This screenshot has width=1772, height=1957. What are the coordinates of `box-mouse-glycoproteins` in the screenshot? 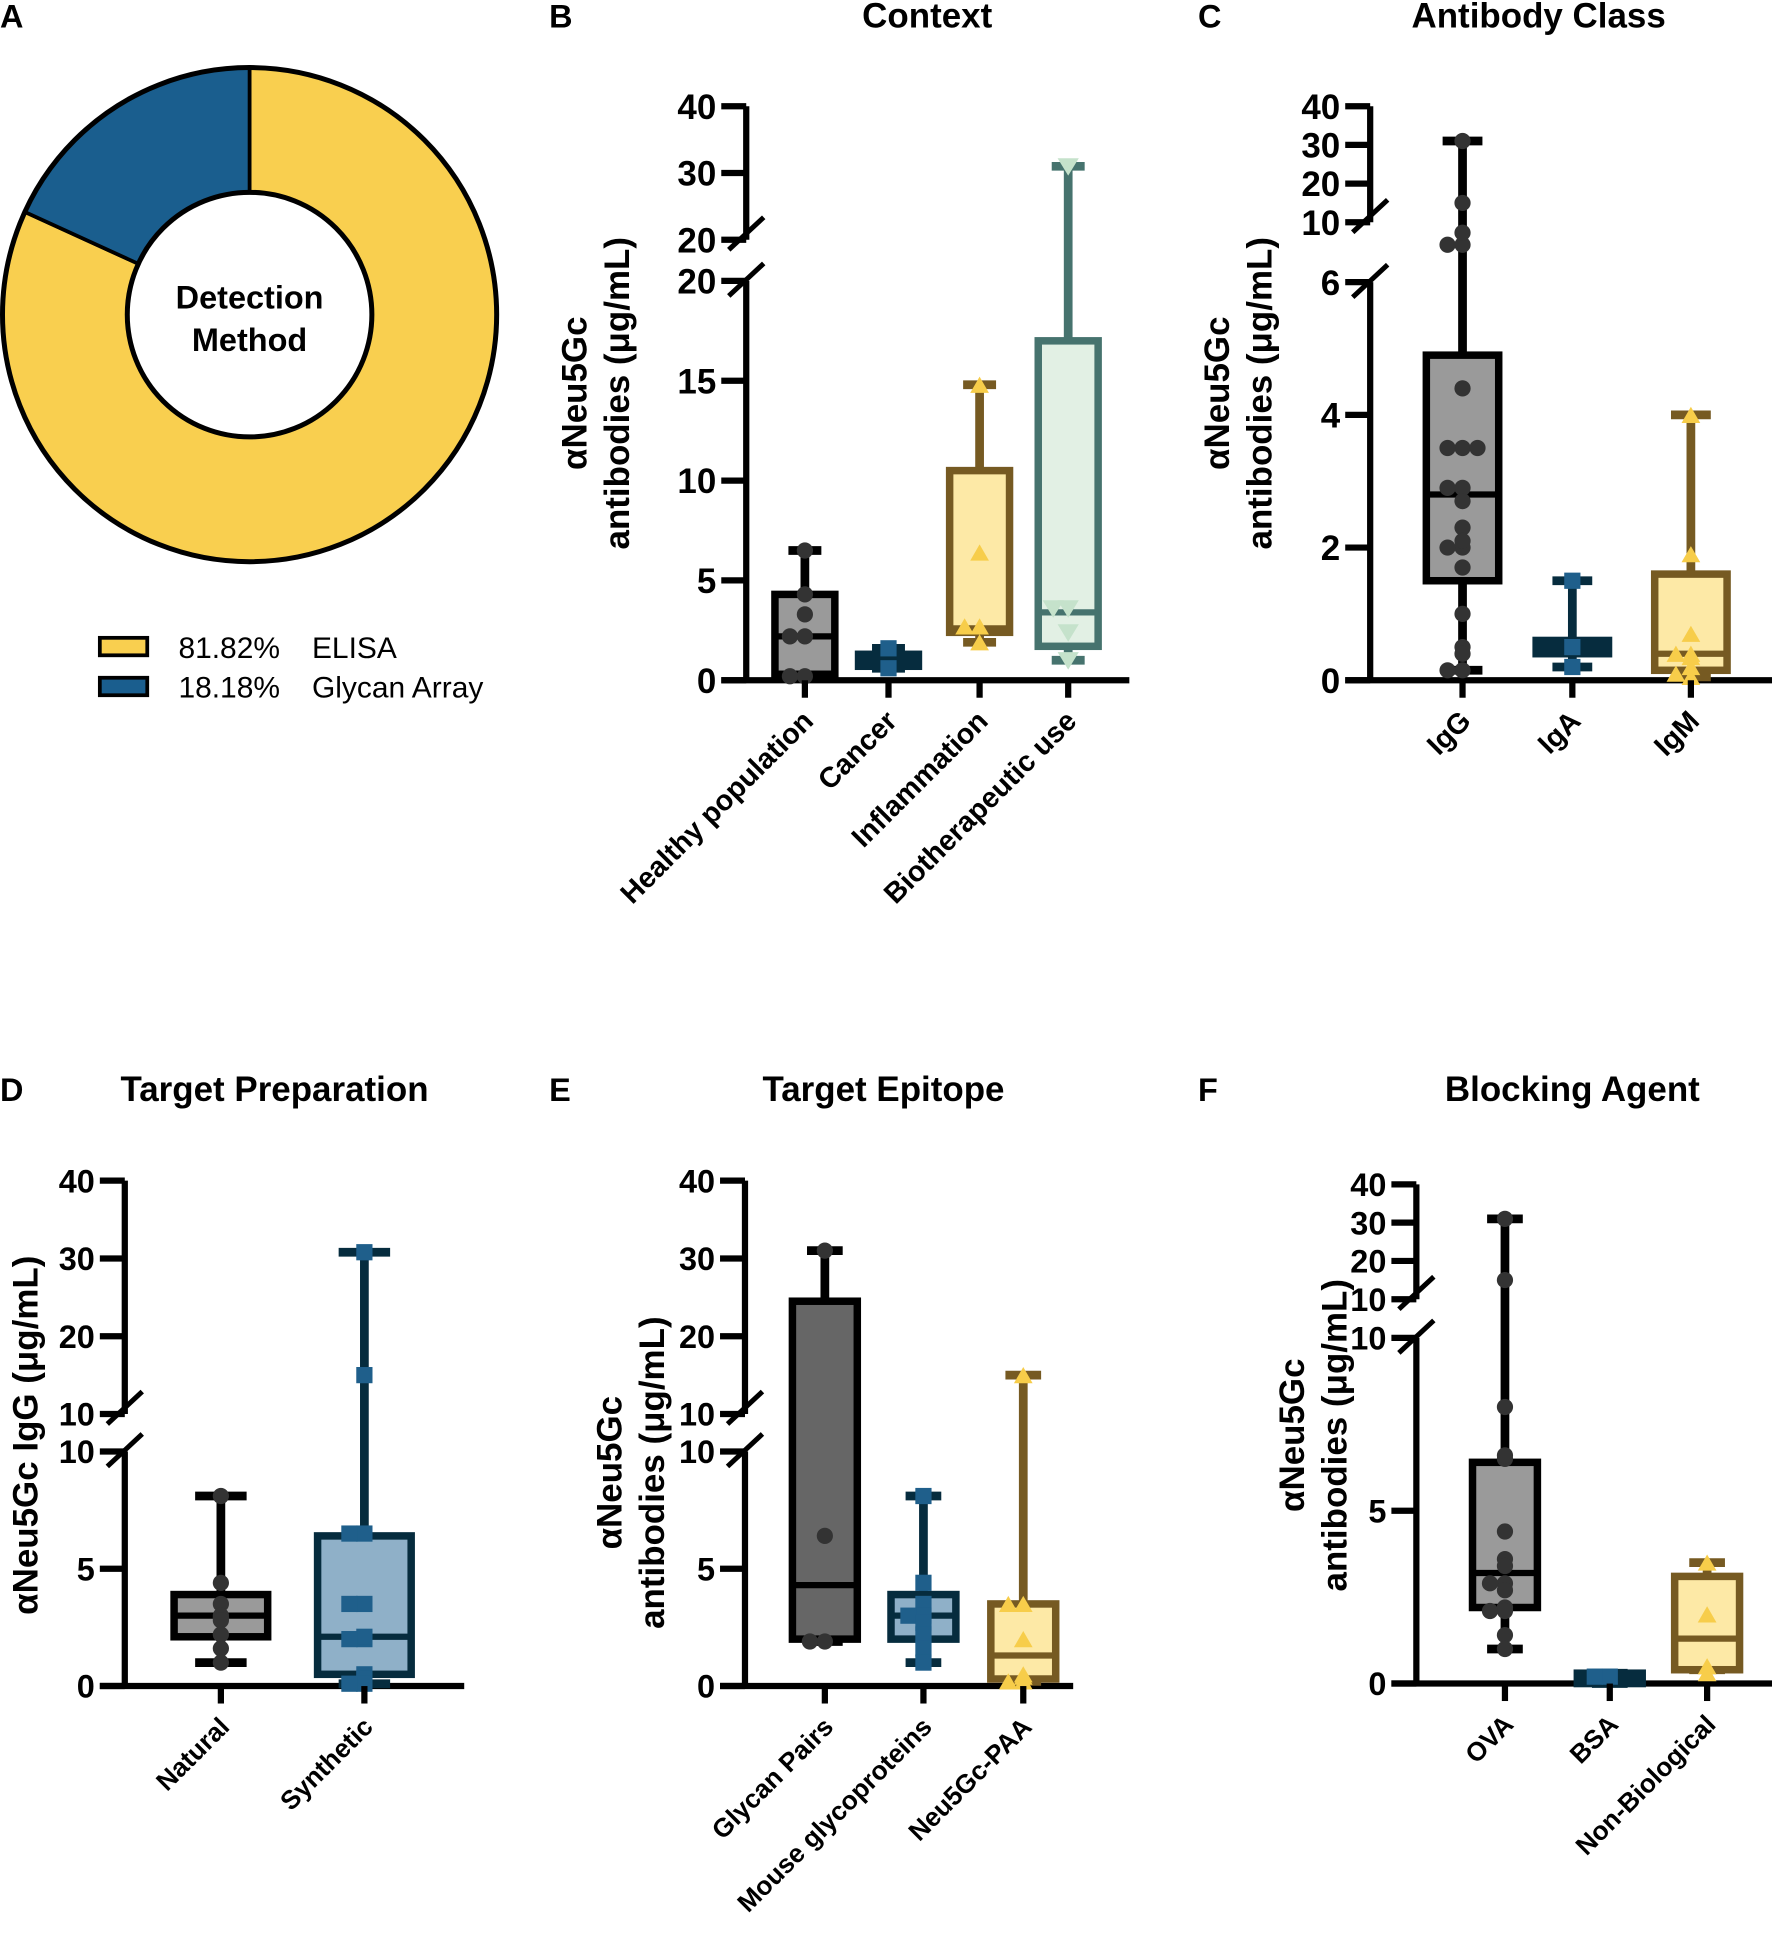 It's located at (923, 1579).